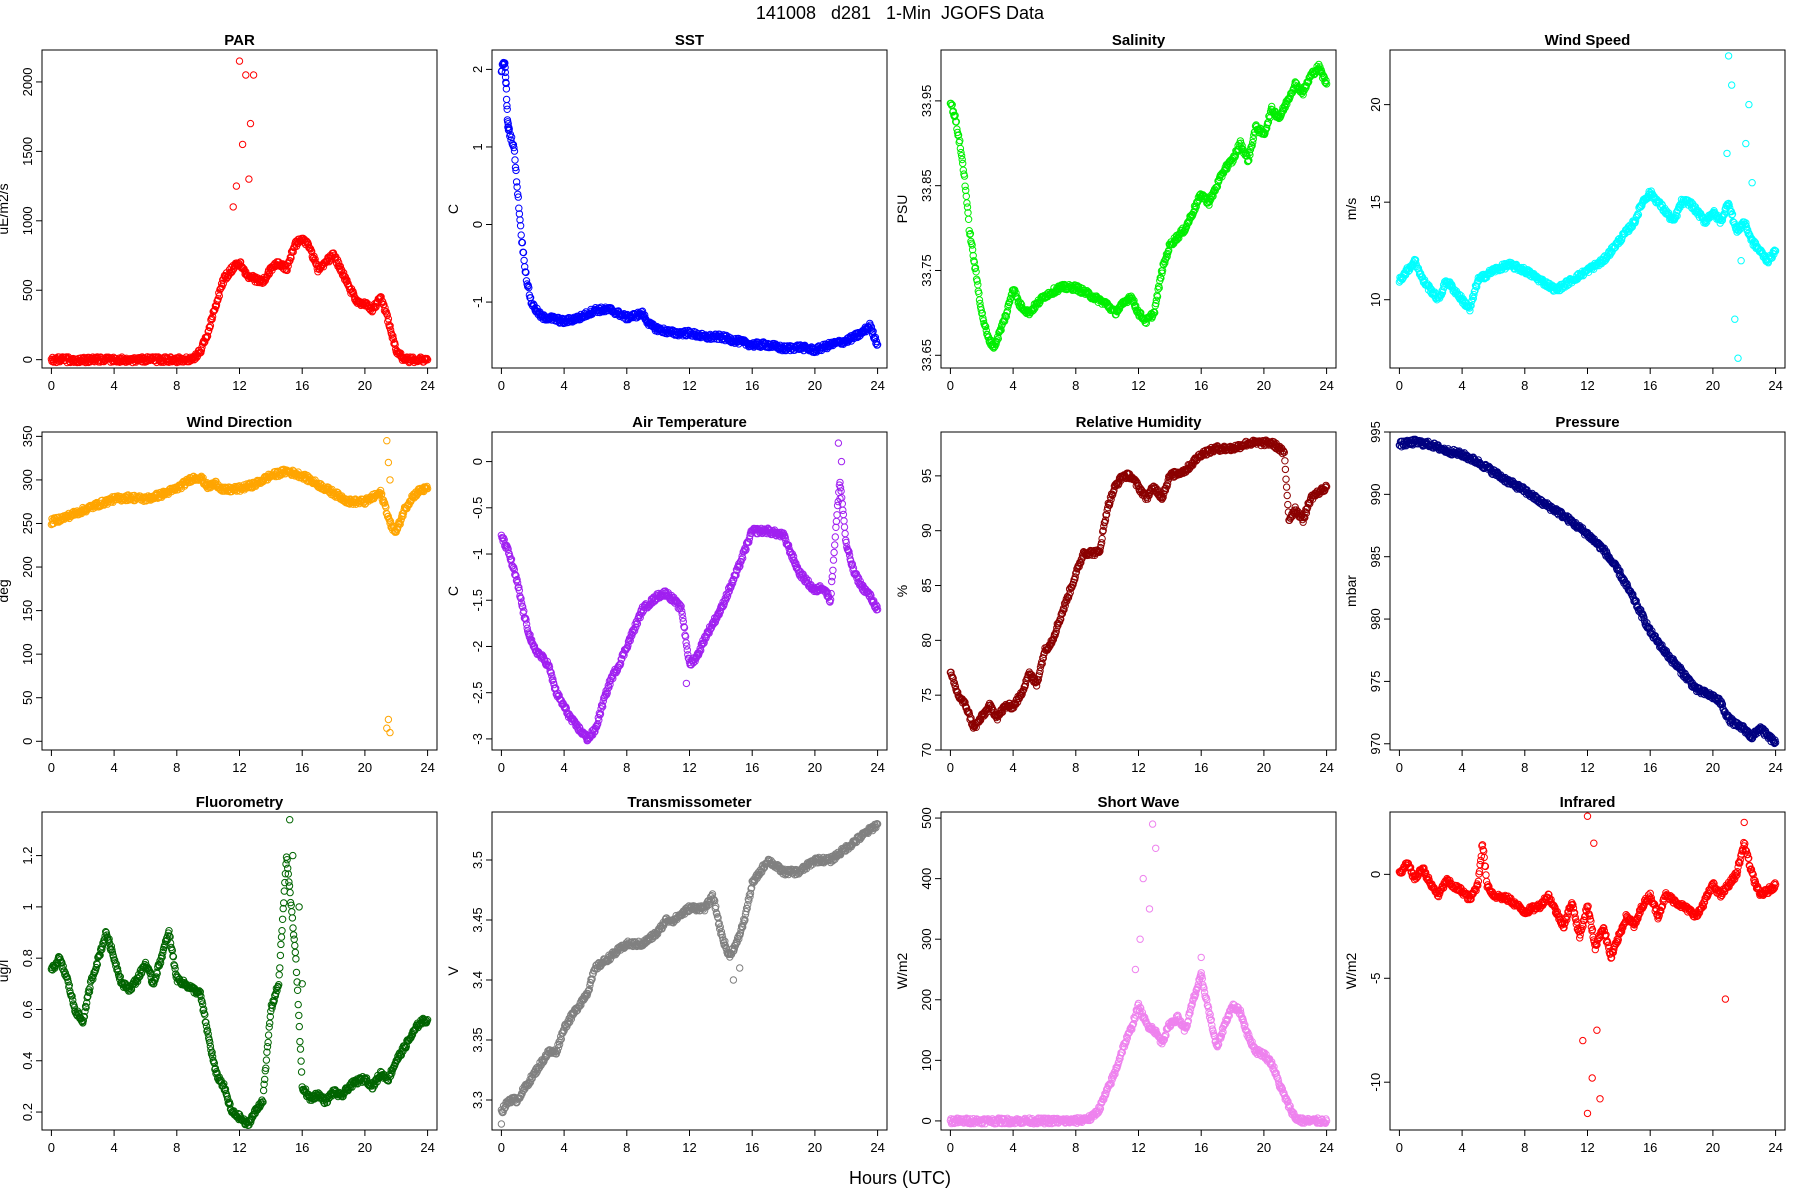 The width and height of the screenshot is (1800, 1200). I want to click on y-tick-label: 33.95, so click(926, 101).